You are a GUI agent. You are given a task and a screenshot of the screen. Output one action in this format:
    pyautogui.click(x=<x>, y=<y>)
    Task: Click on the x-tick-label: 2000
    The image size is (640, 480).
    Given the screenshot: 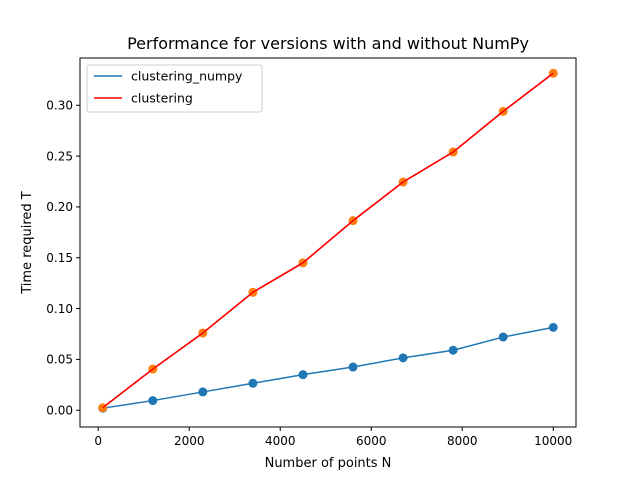 What is the action you would take?
    pyautogui.click(x=189, y=441)
    